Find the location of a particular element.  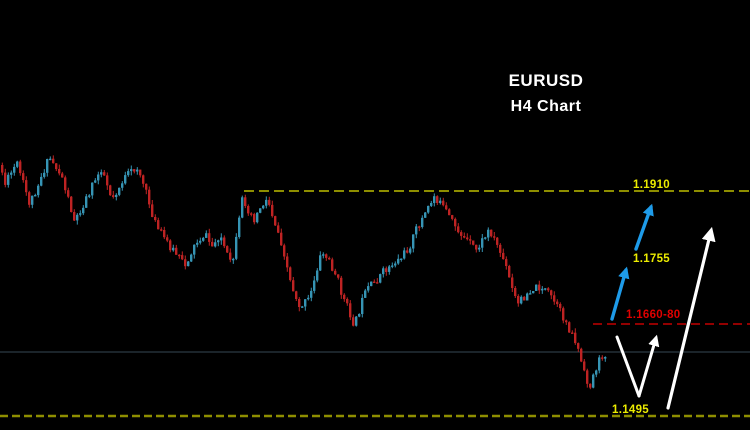

symbol-title: EURUSD is located at coordinates (546, 80).